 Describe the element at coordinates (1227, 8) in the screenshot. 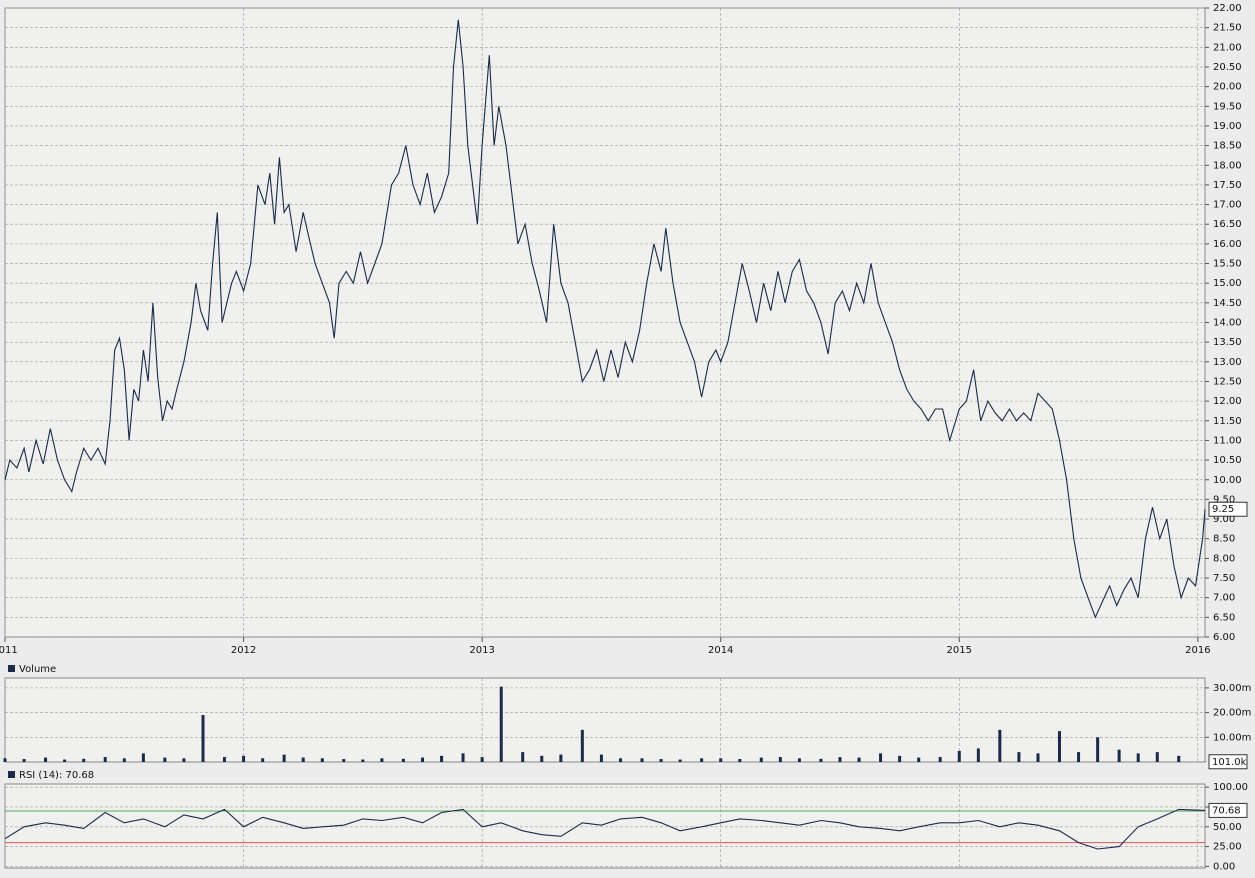

I see `y-tick-label: 22.00` at that location.